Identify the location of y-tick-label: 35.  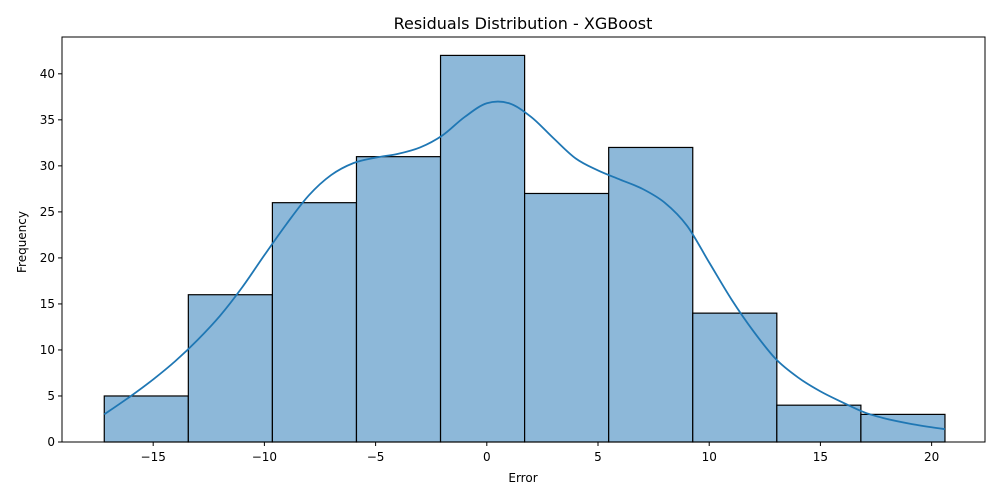
(47, 120).